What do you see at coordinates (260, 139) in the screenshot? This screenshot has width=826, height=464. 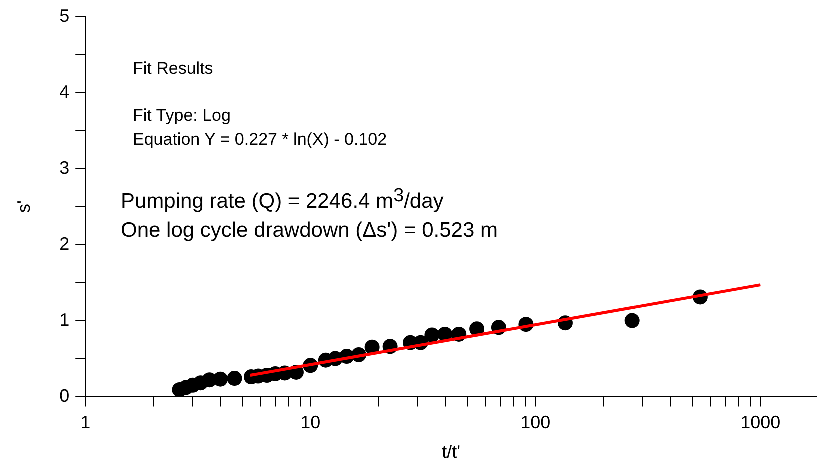 I see `annotation: Equation Y = 0.227 * ln(X) - 0.102` at bounding box center [260, 139].